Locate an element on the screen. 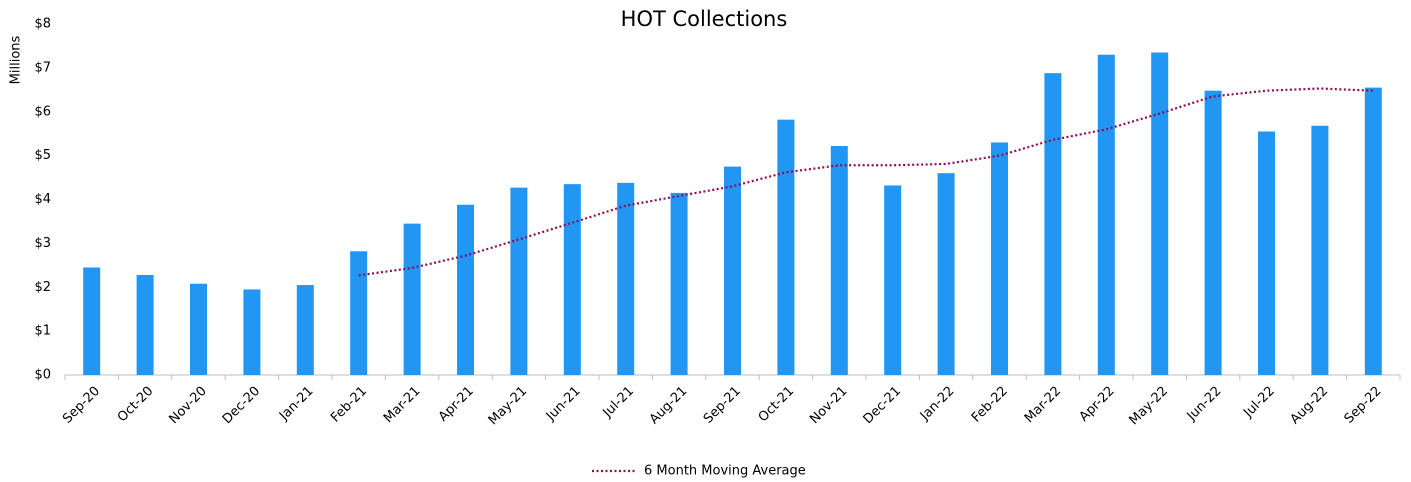 This screenshot has height=482, width=1411. x-tick-label: Jun-21 is located at coordinates (563, 404).